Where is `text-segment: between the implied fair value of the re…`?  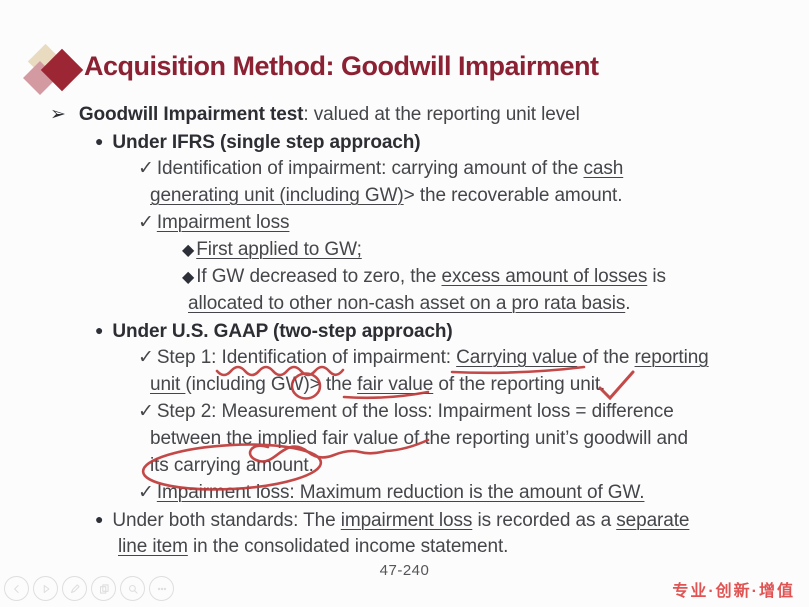
text-segment: between the implied fair value of the re… is located at coordinates (419, 438).